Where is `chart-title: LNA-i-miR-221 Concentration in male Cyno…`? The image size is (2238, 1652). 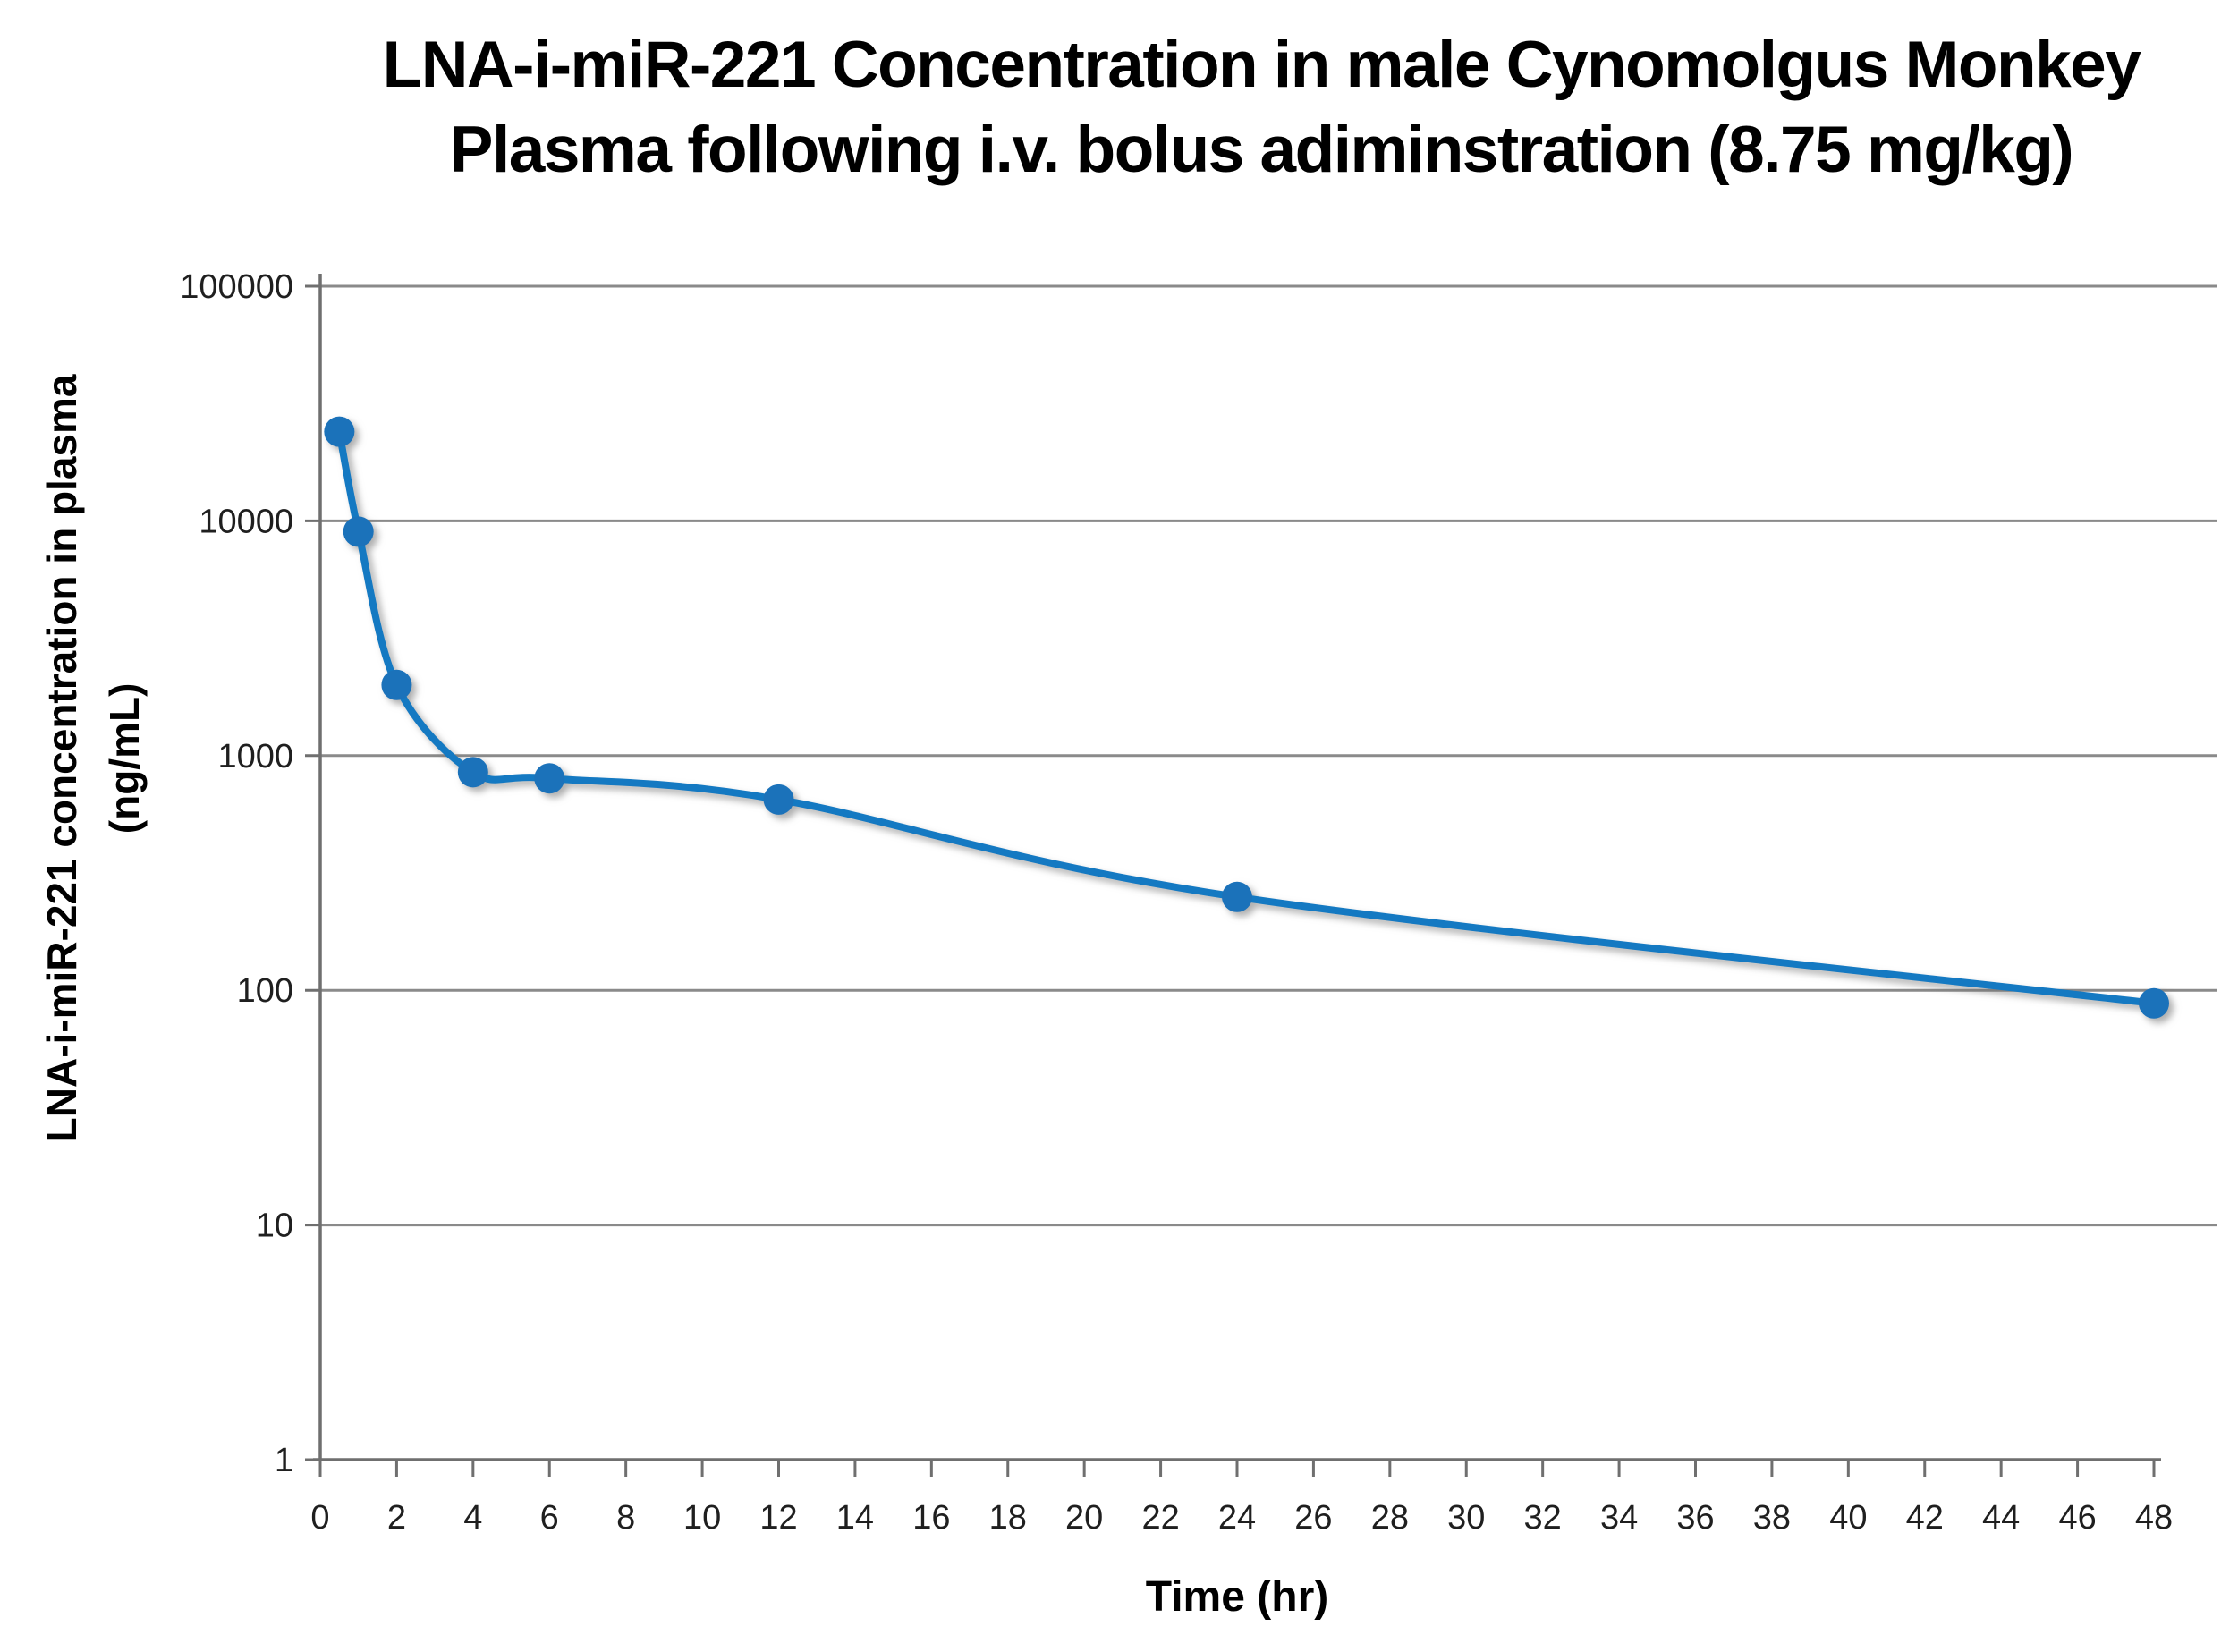
chart-title: LNA-i-miR-221 Concentration in male Cyno… is located at coordinates (1257, 108).